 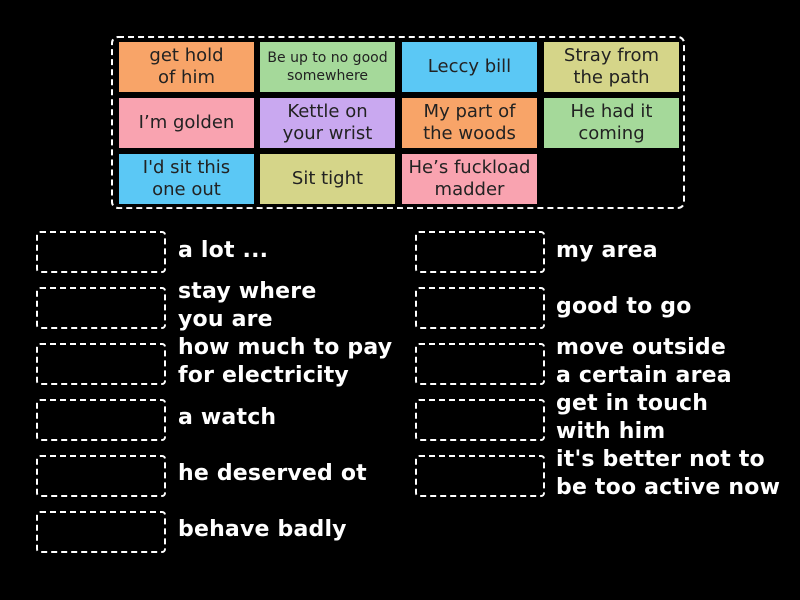 I want to click on answer-tile: He’s fuckload madder, so click(x=469, y=179).